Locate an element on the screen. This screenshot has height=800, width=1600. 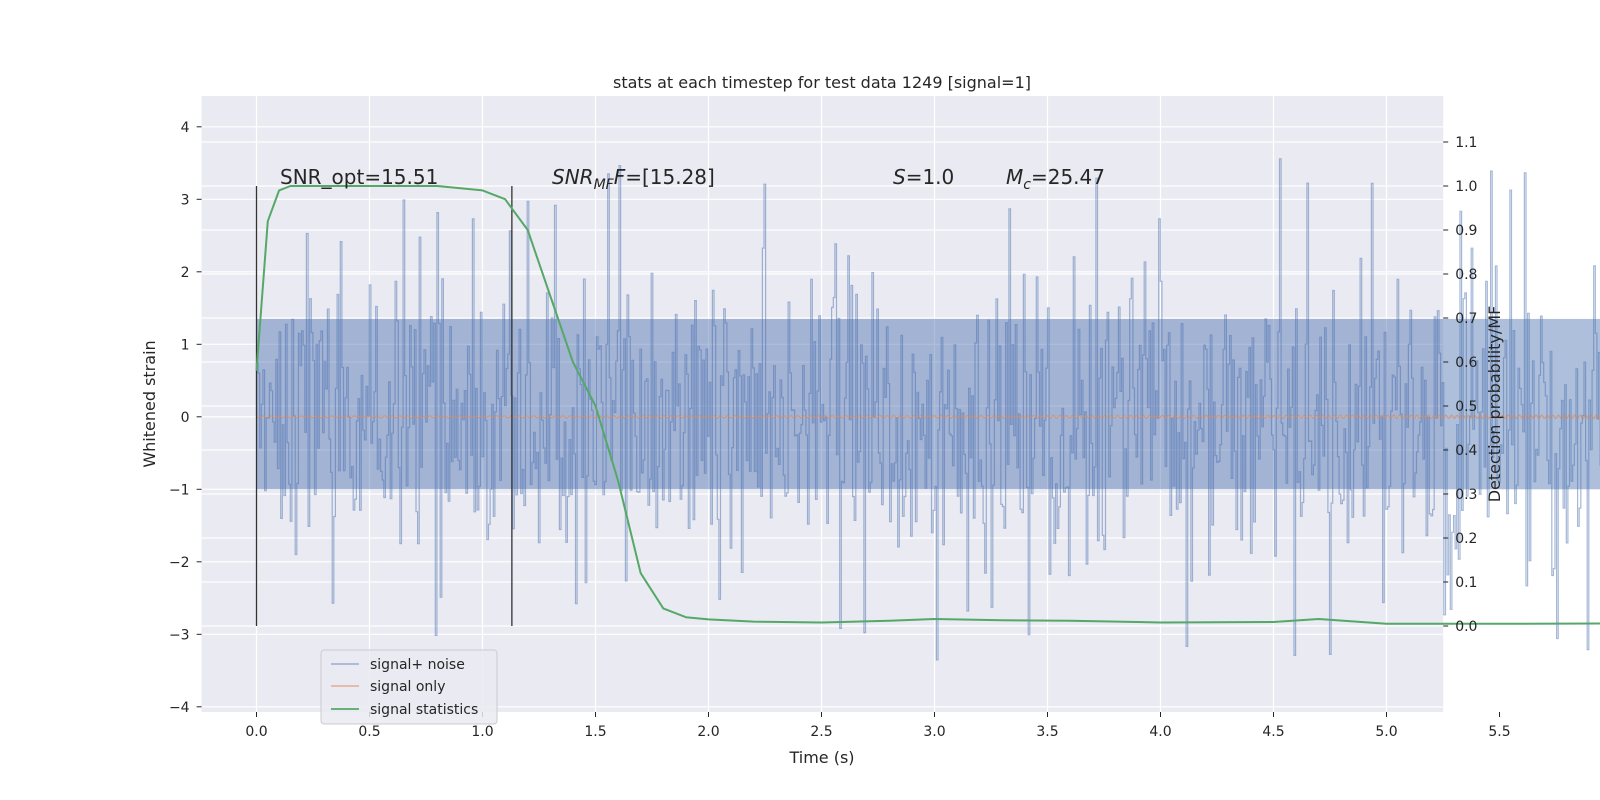
snr-mf-value: =[15.28] is located at coordinates (670, 177).